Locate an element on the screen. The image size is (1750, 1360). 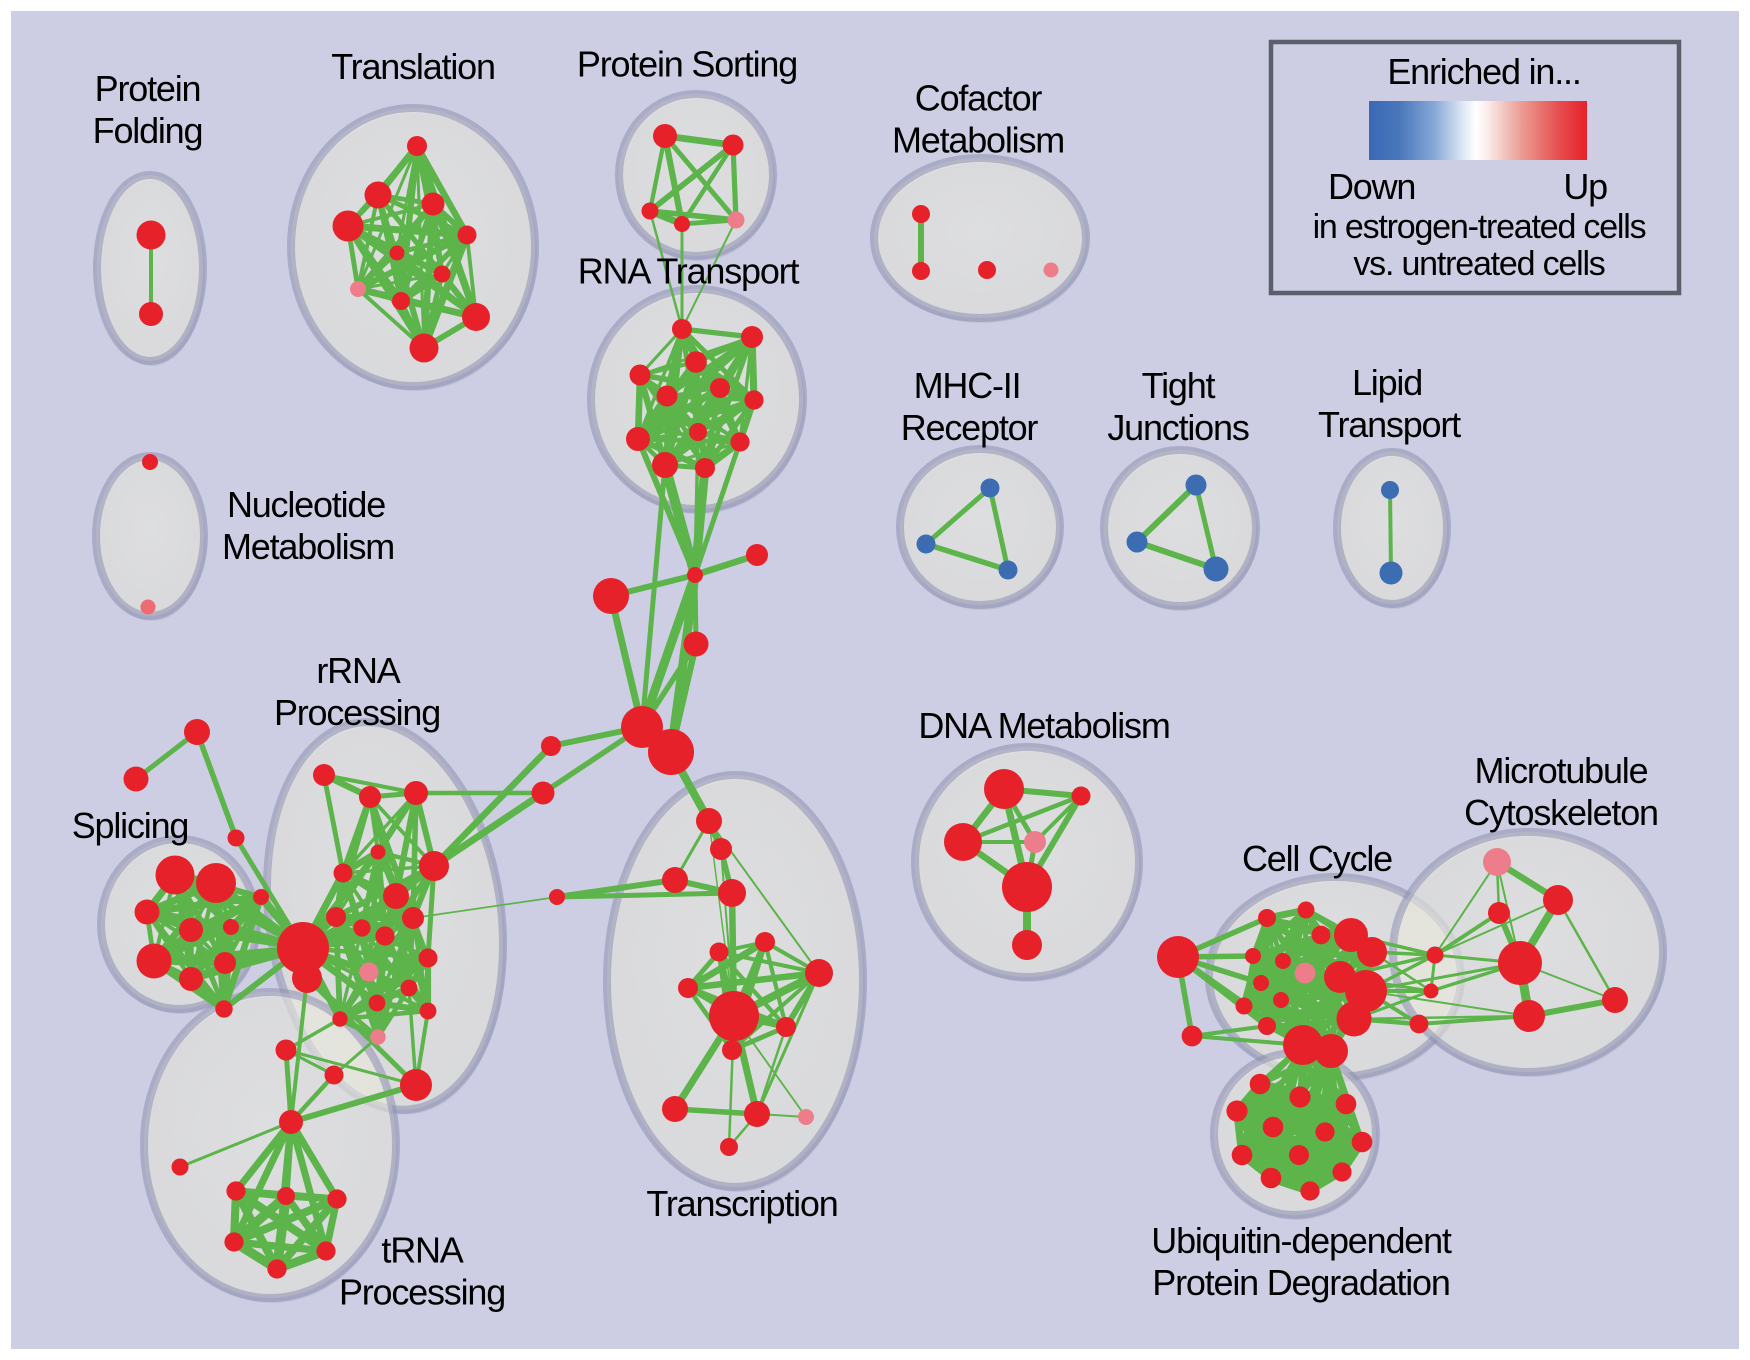
svg-text: RNA Transport is located at coordinates (689, 271).